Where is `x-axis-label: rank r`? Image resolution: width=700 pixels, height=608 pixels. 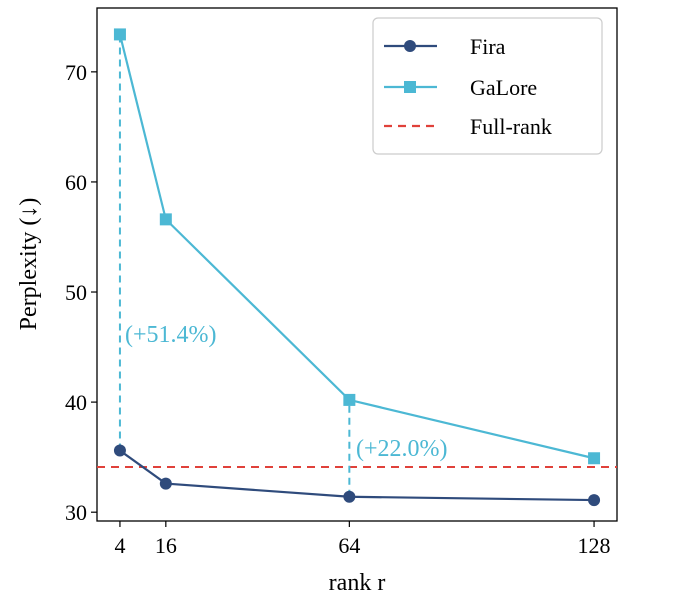
x-axis-label: rank r is located at coordinates (357, 583).